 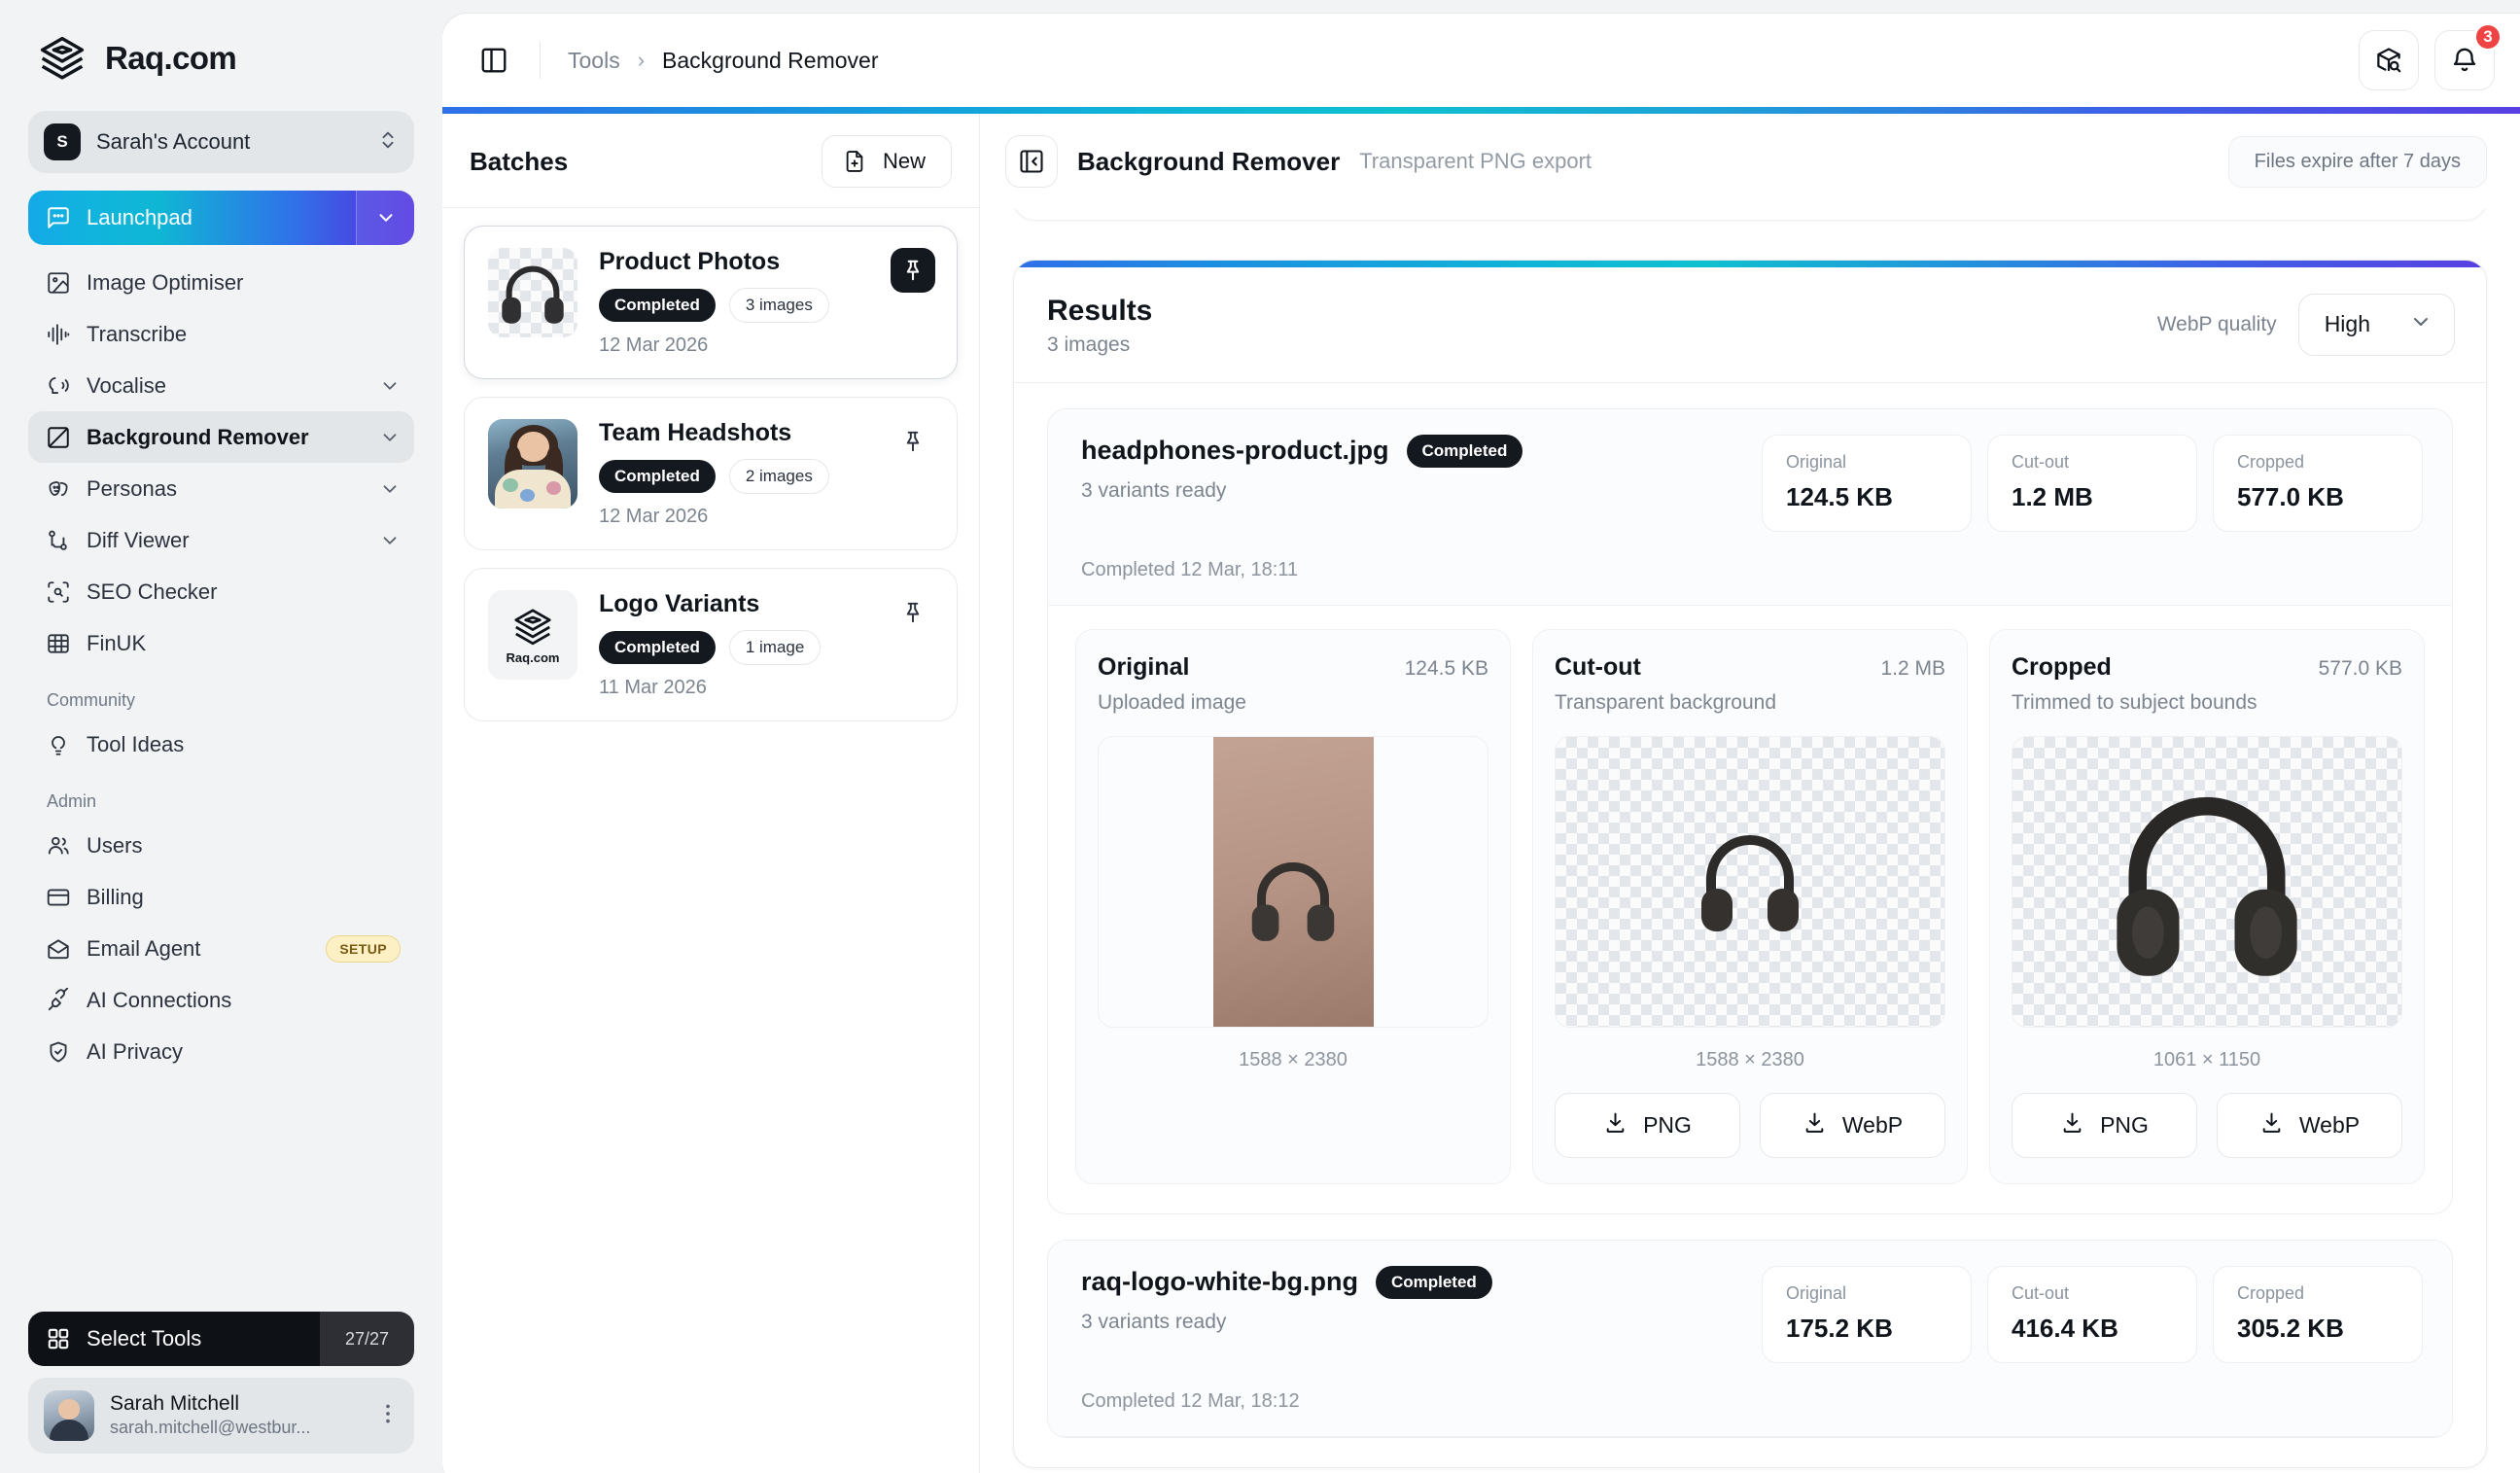 I want to click on sidebar-item-users: Users, so click(x=221, y=845).